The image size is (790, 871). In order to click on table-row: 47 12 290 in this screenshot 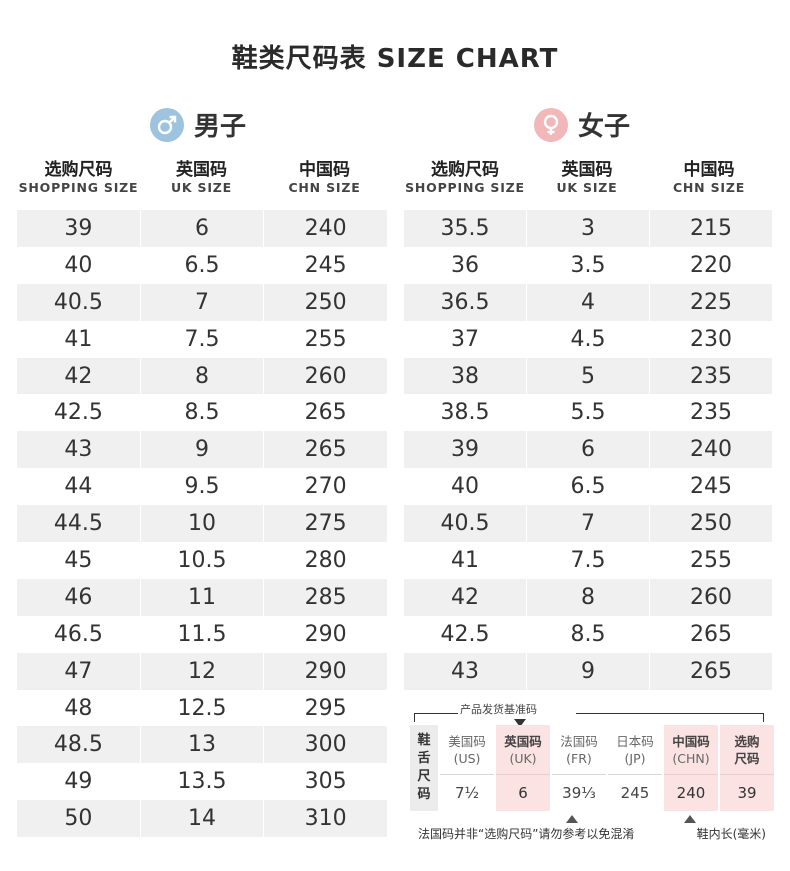, I will do `click(202, 671)`.